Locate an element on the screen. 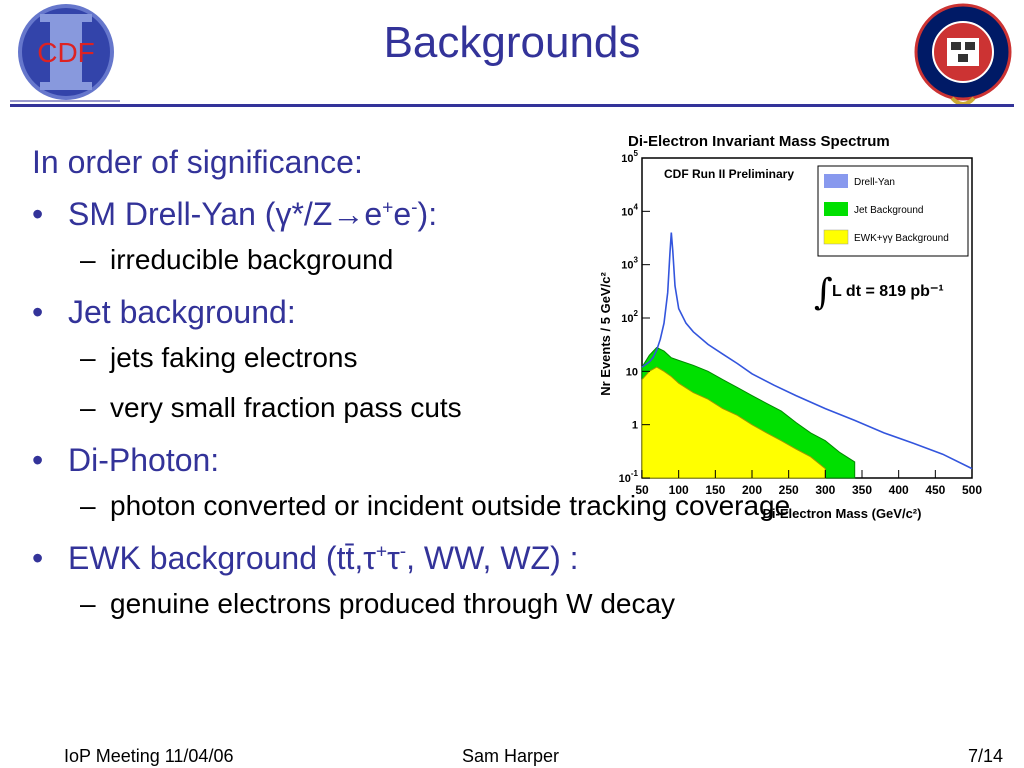  integral-sign: ∫ is located at coordinates (823, 292).